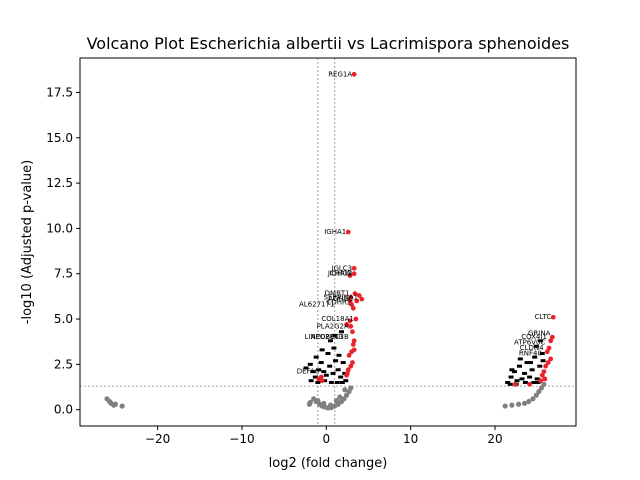 This screenshot has height=480, width=640. I want to click on gene-annotation-label: PLA2G2A, so click(333, 326).